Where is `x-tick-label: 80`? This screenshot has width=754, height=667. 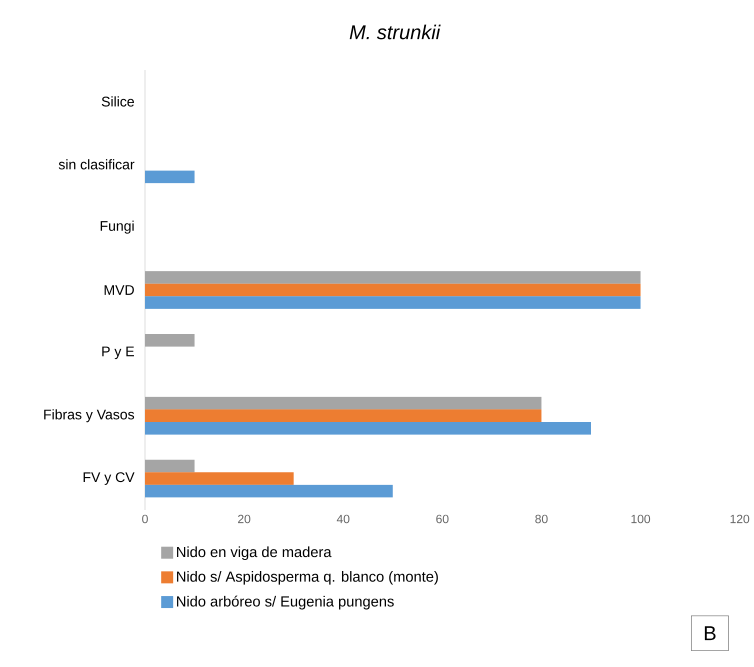 x-tick-label: 80 is located at coordinates (541, 519).